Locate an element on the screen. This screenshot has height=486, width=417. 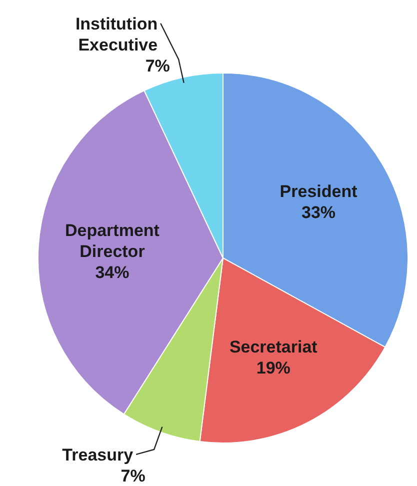
data-label: 33% is located at coordinates (319, 212).